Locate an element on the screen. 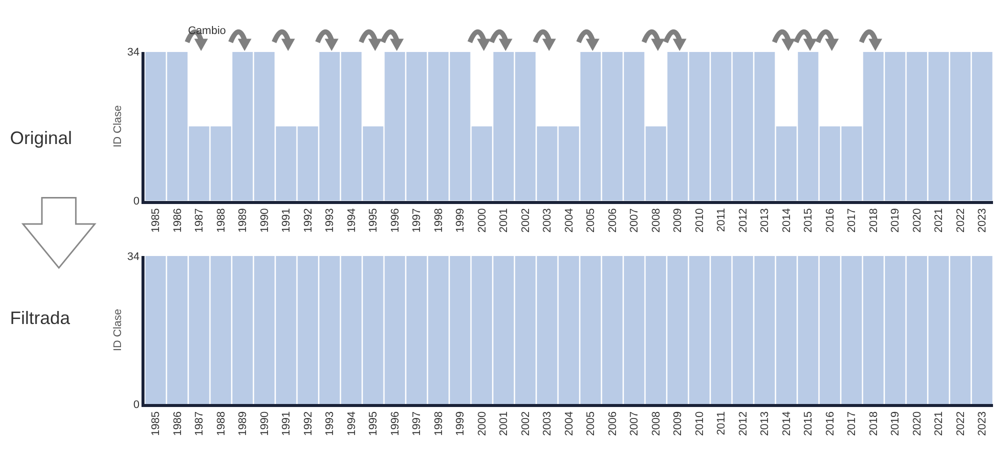 This screenshot has height=450, width=998. text: Cambio is located at coordinates (207, 31).